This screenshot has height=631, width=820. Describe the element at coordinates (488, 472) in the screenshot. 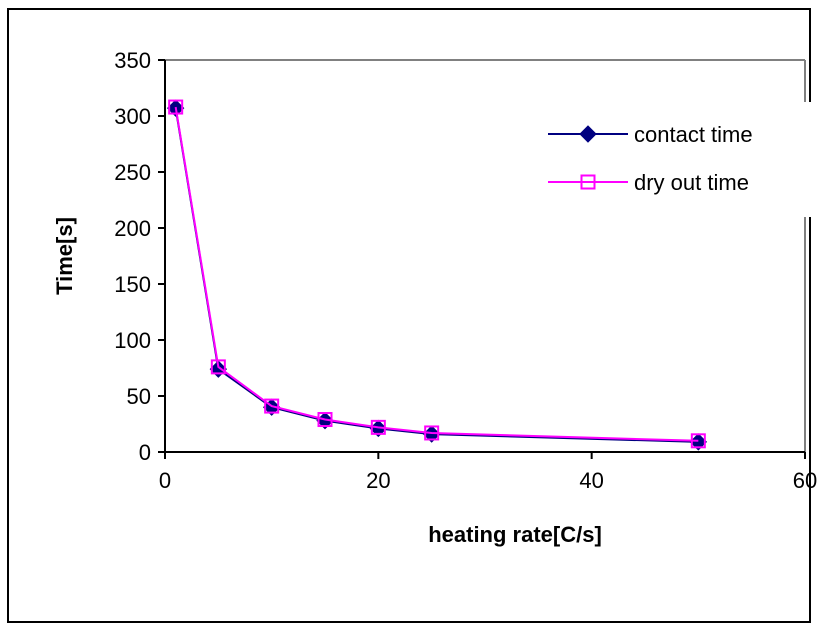

I see `x-axis-ticks: 0 20 40 60` at that location.